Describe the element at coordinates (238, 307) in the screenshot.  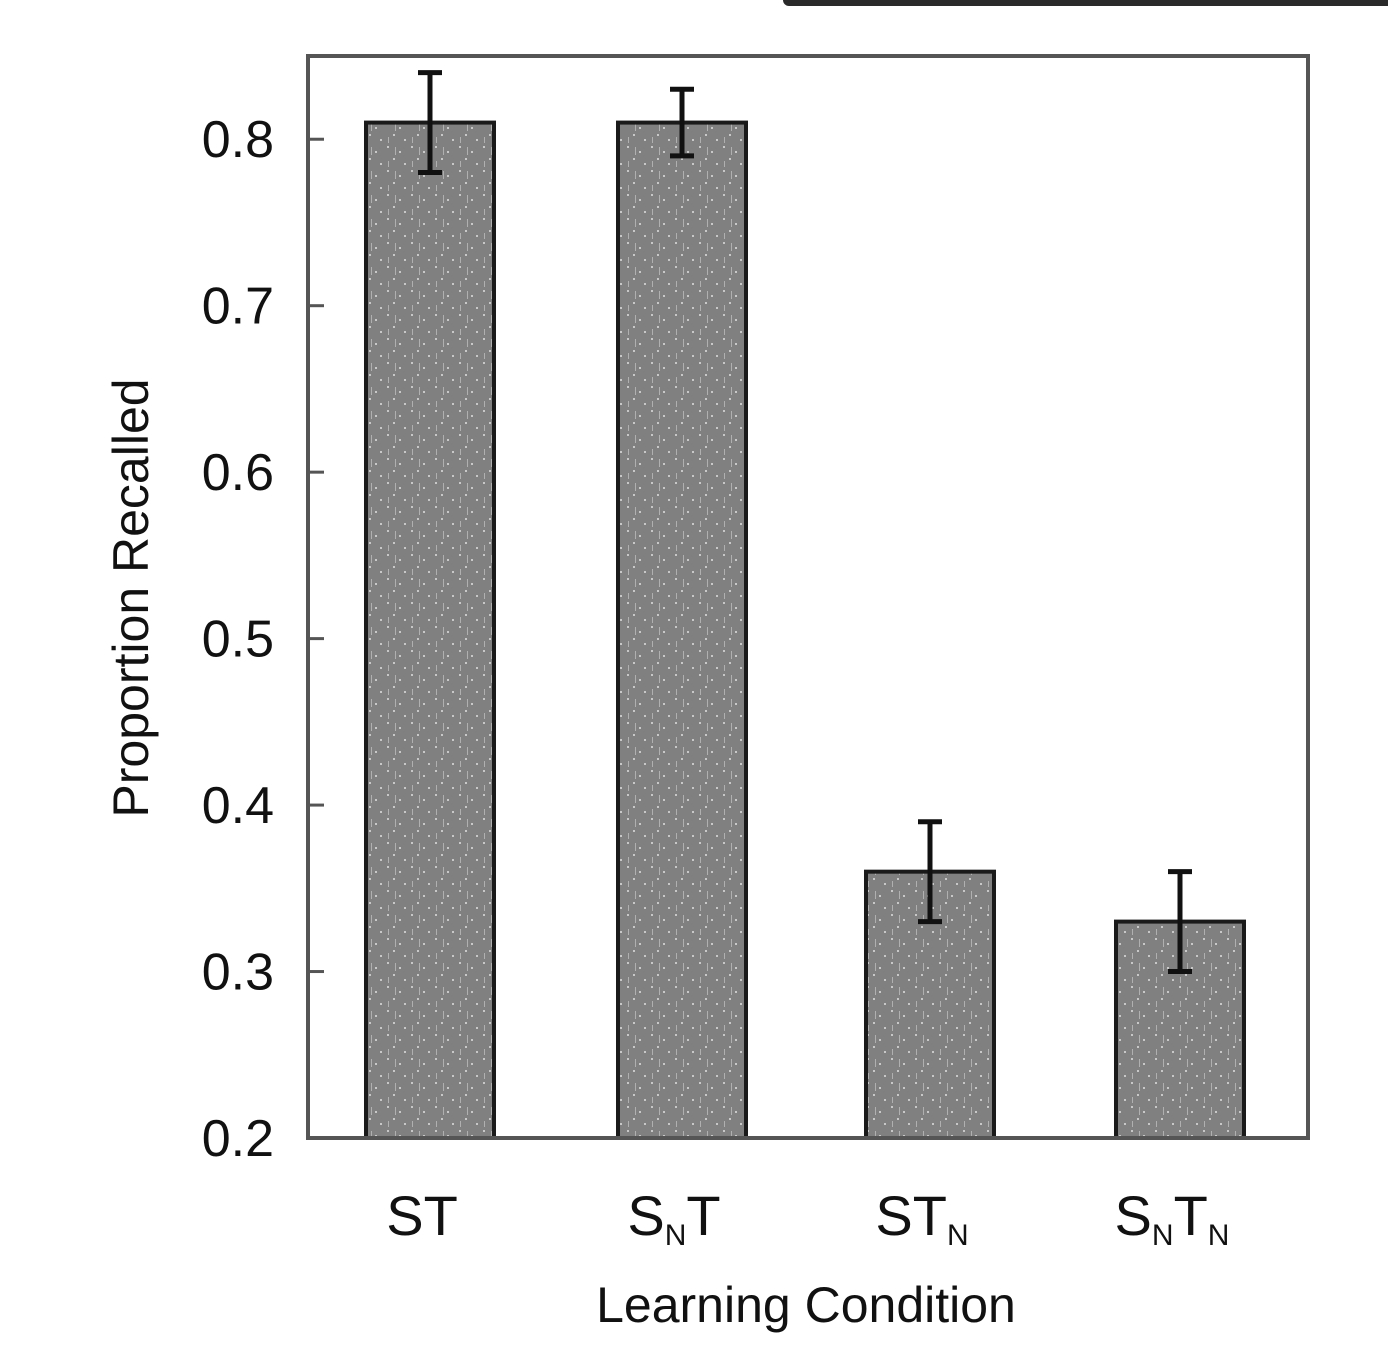
I see `y-tick-label-5: 0.7` at that location.